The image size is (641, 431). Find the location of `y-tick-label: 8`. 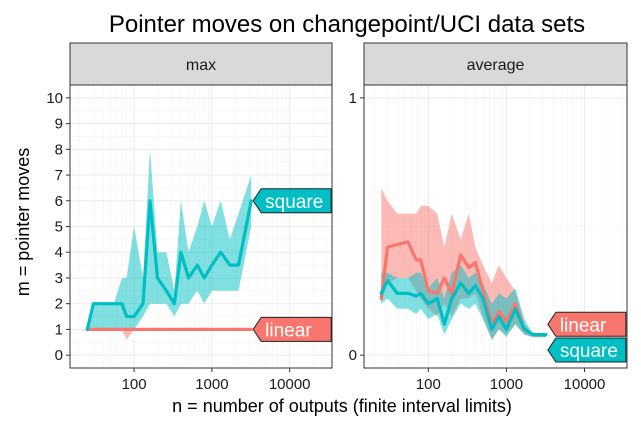

y-tick-label: 8 is located at coordinates (59, 149).